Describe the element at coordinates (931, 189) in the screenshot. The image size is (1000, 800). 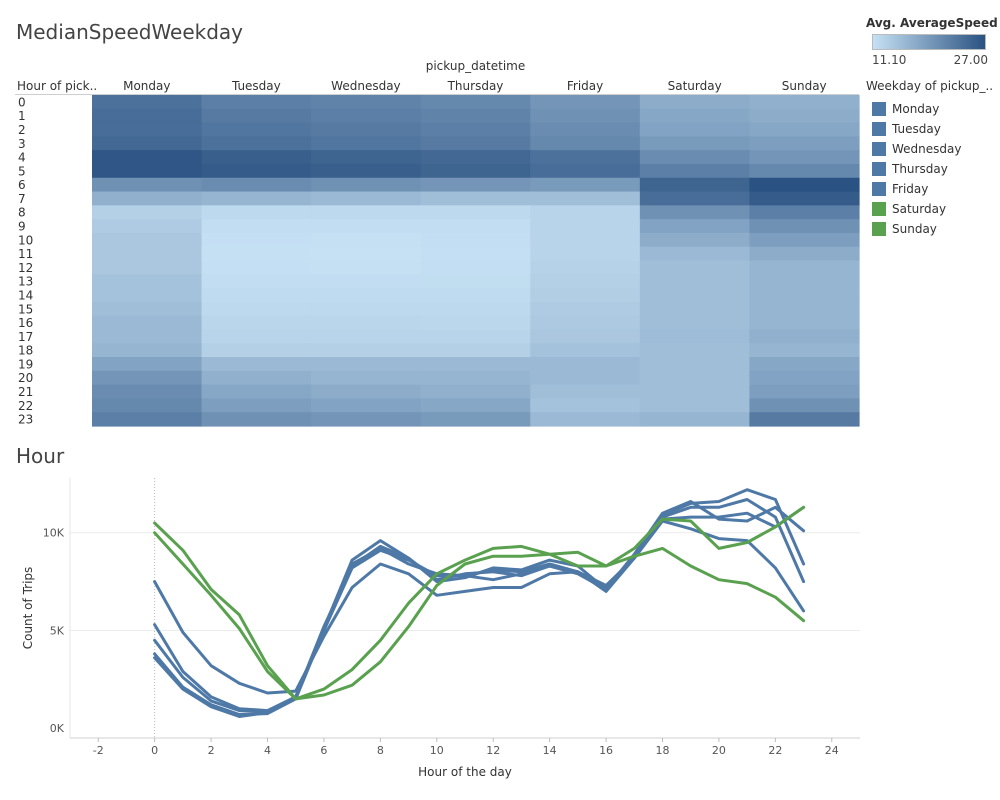
I see `legend-item-friday: Friday` at that location.